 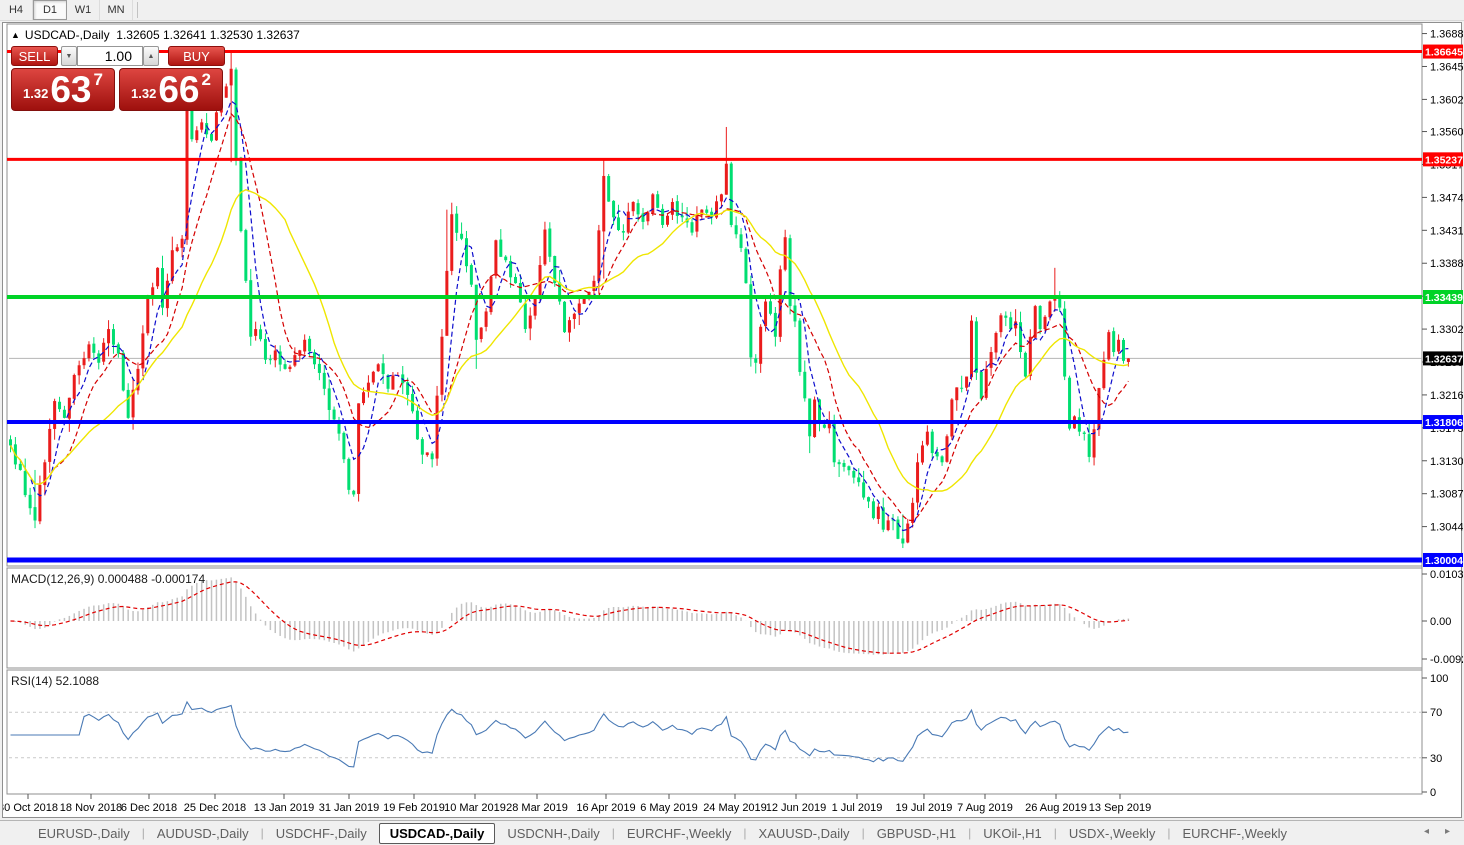 What do you see at coordinates (1446, 67) in the screenshot?
I see `svg-text: 1.36450` at bounding box center [1446, 67].